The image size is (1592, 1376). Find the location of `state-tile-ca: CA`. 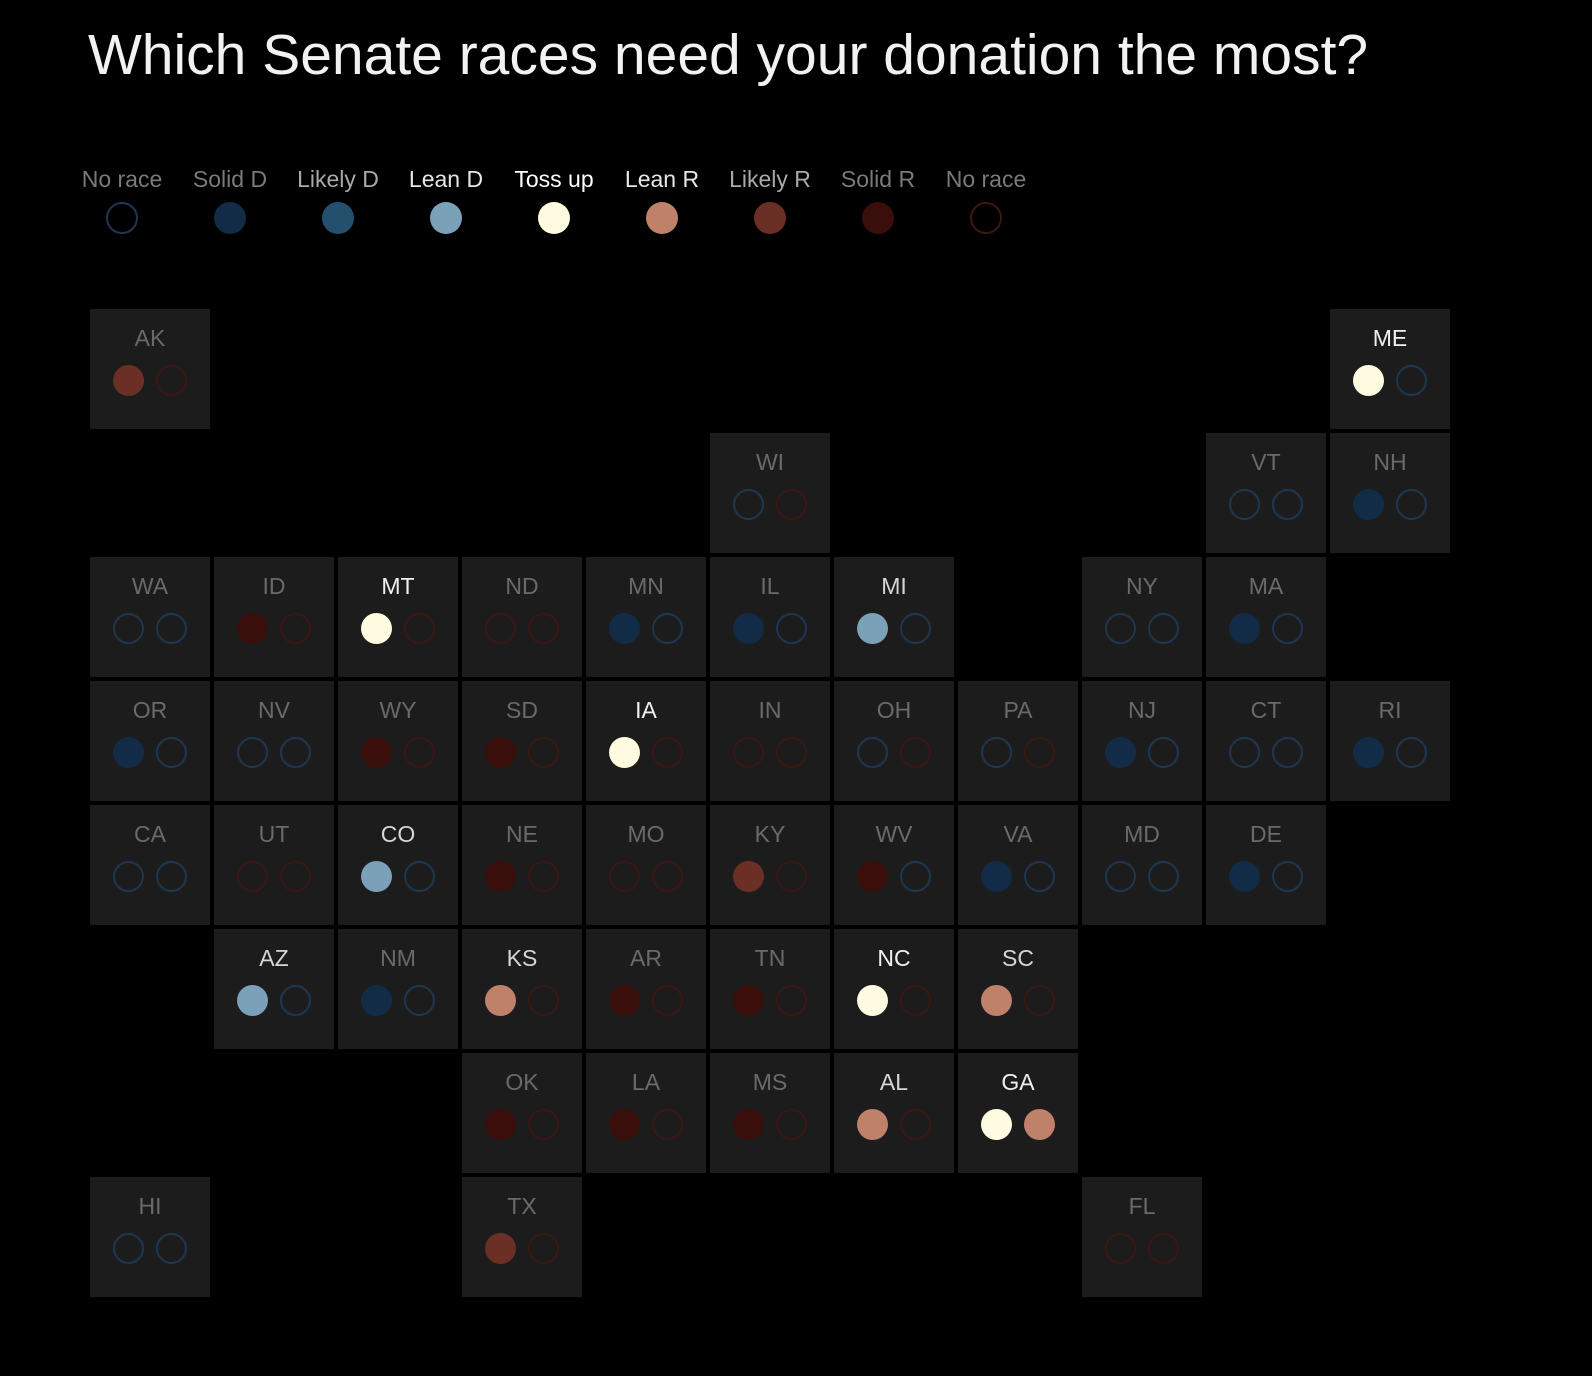

state-tile-ca: CA is located at coordinates (150, 865).